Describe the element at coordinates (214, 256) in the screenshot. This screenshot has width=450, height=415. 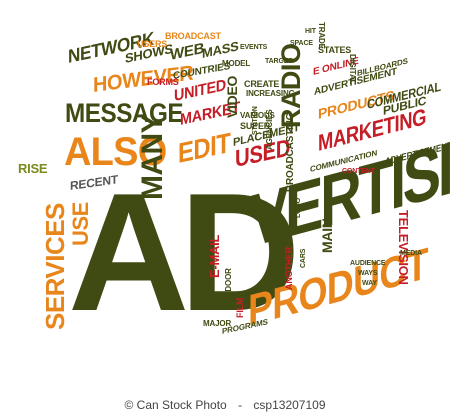
I see `word-e-mail: E-MAIL` at that location.